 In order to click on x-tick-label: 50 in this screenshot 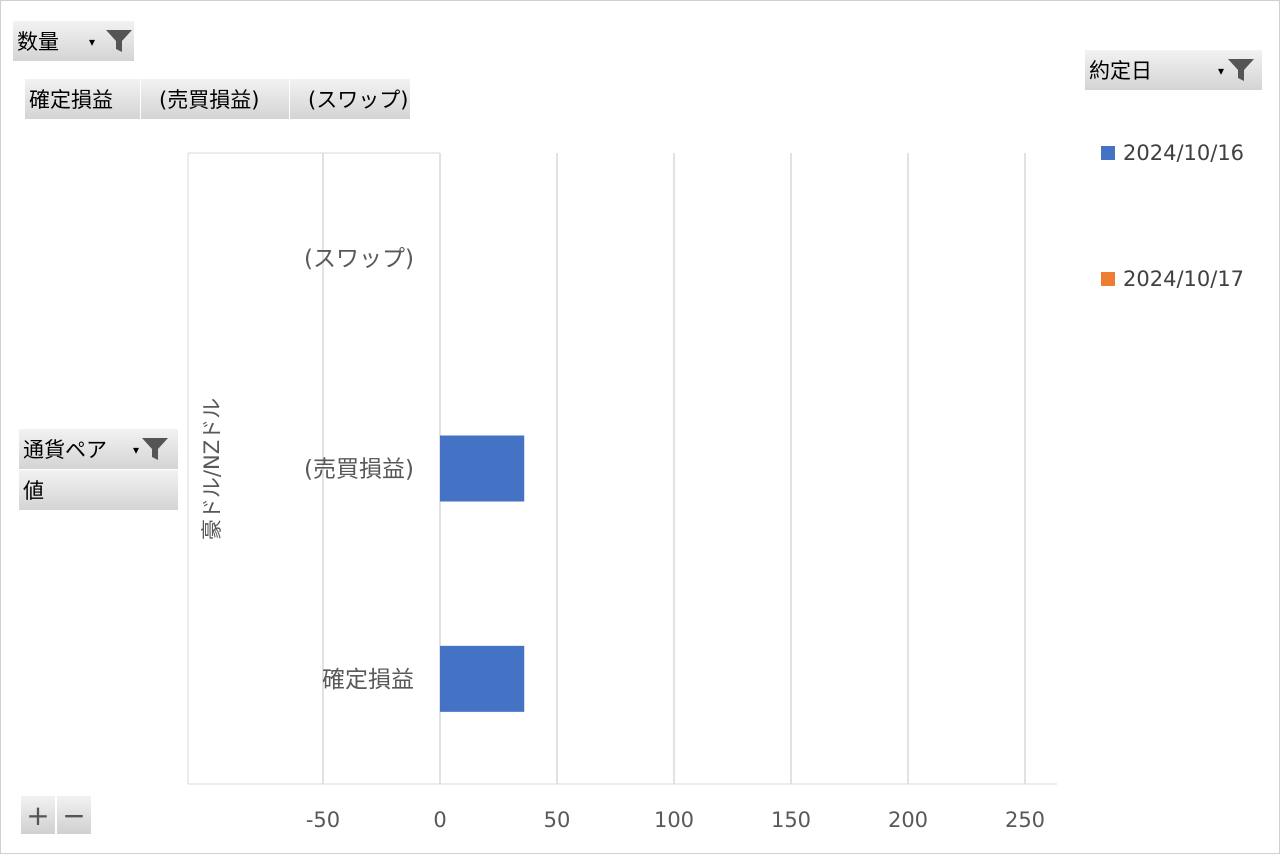, I will do `click(557, 820)`.